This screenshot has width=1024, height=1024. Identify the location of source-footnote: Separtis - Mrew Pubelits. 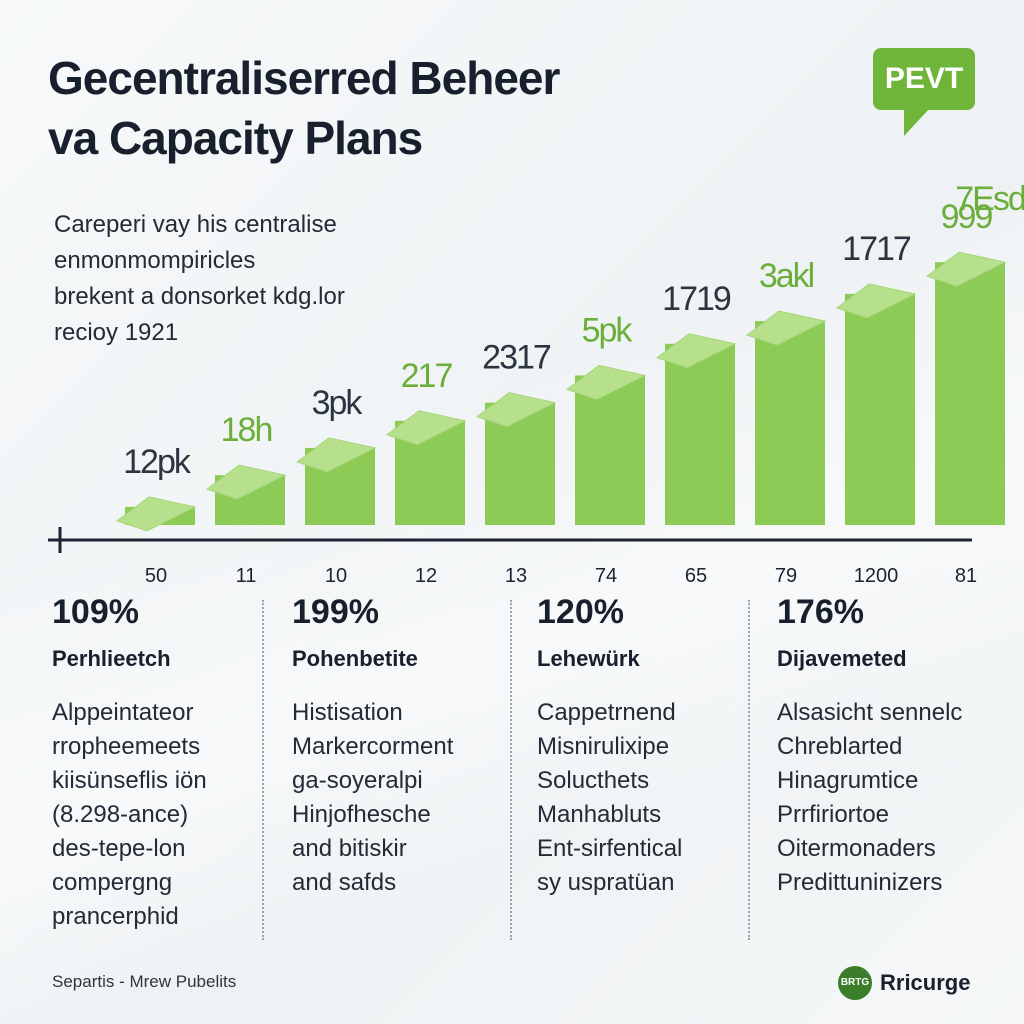
(144, 981).